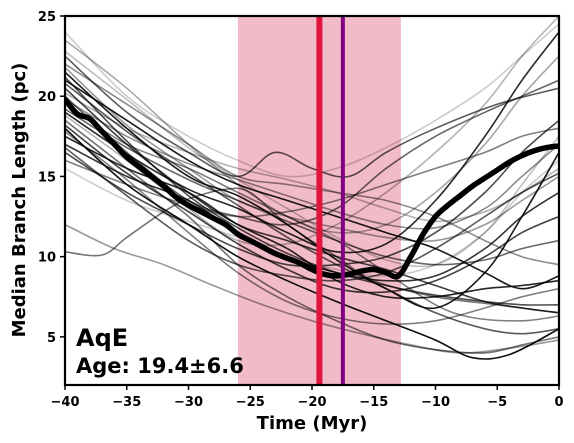  What do you see at coordinates (47, 97) in the screenshot?
I see `y-tick-label: 20` at bounding box center [47, 97].